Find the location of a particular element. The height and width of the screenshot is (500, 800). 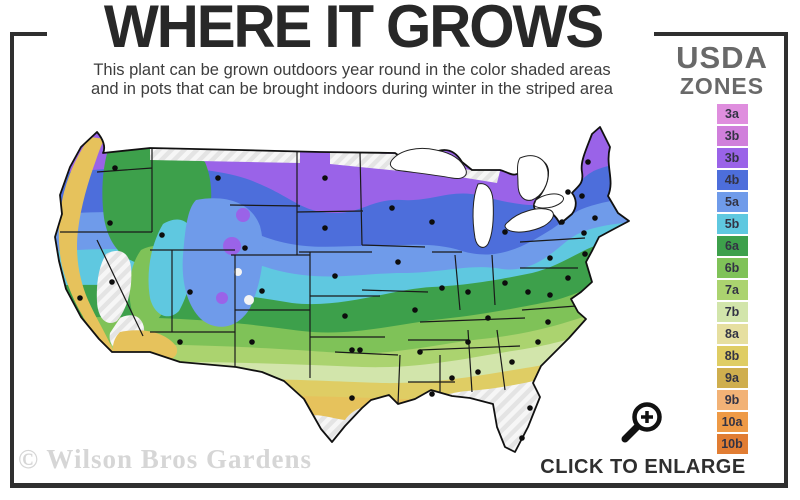

click-to-enlarge: CLICK TO ENLARGE is located at coordinates (643, 439).